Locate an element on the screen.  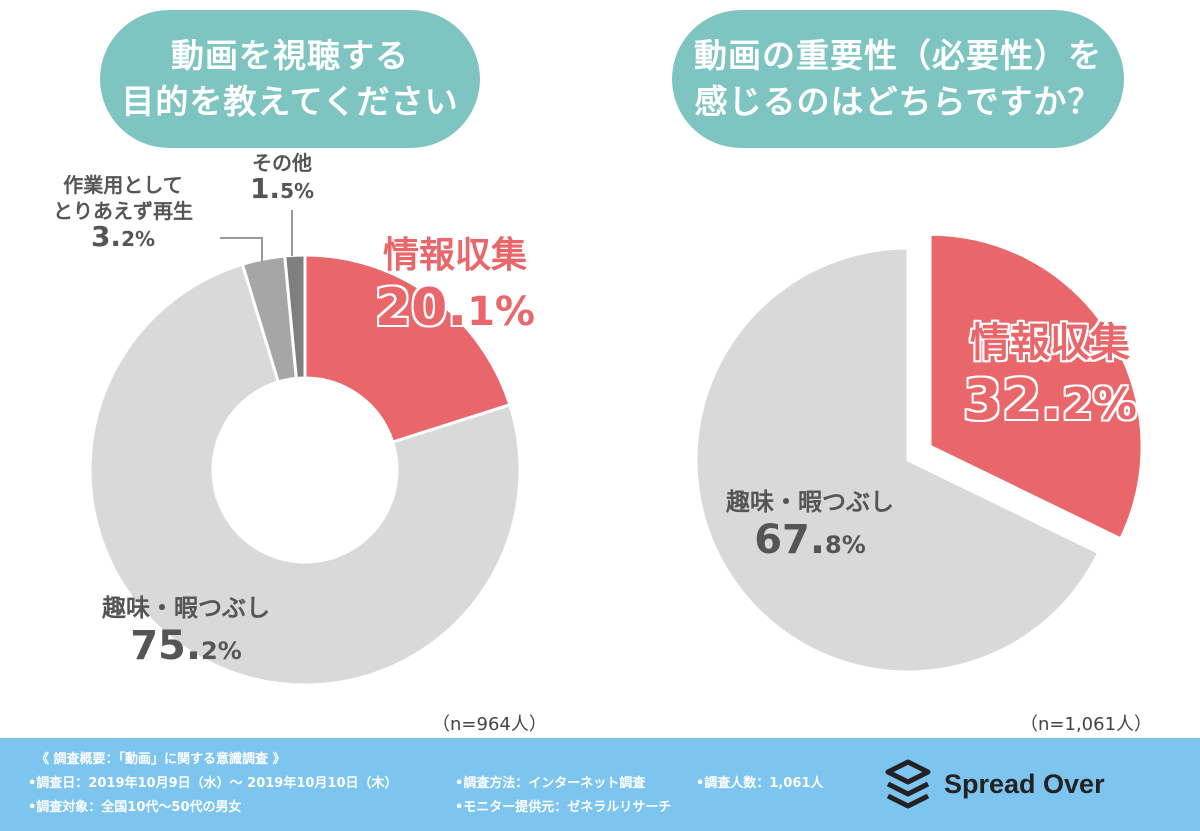
footer-method: •調査方法：インターネット調査 is located at coordinates (550, 783).